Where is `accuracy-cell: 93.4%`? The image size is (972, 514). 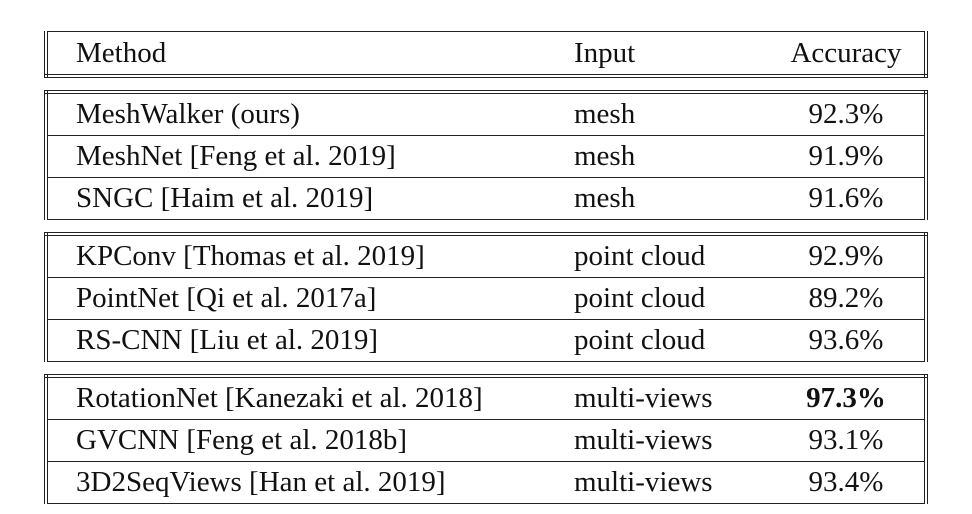 accuracy-cell: 93.4% is located at coordinates (848, 482).